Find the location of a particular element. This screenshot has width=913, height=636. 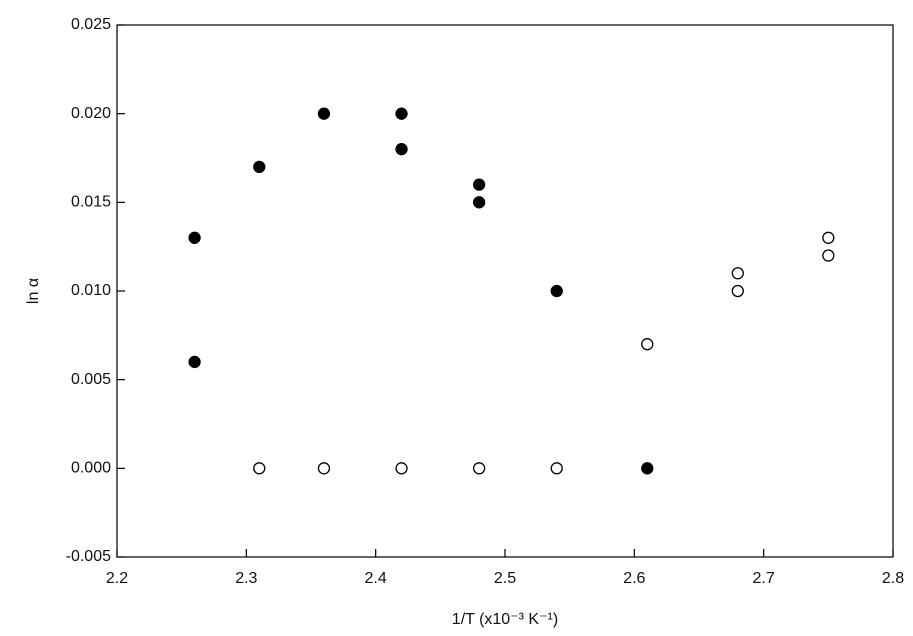

y-tick-label: 0.020 is located at coordinates (91, 113).